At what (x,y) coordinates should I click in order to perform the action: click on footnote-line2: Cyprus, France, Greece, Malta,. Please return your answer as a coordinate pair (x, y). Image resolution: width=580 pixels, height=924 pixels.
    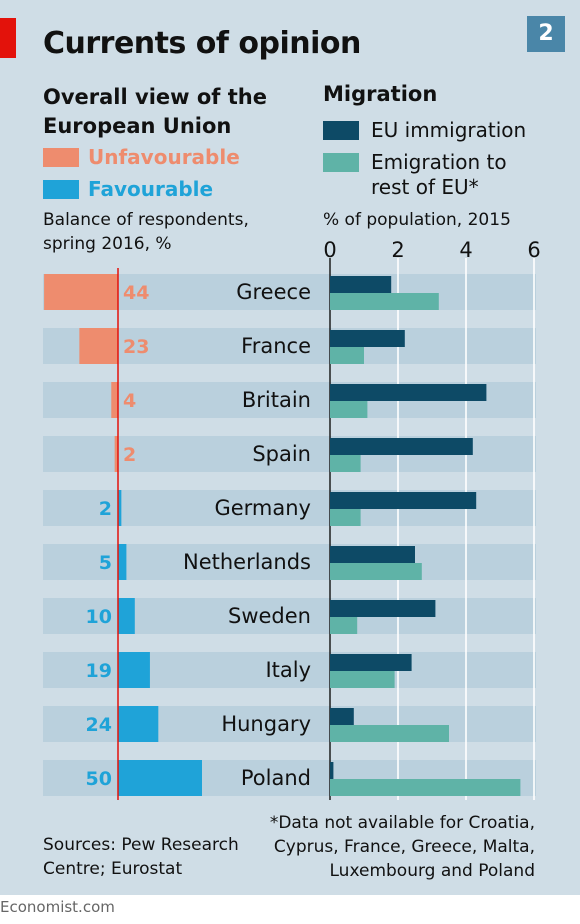
    Looking at the image, I should click on (404, 847).